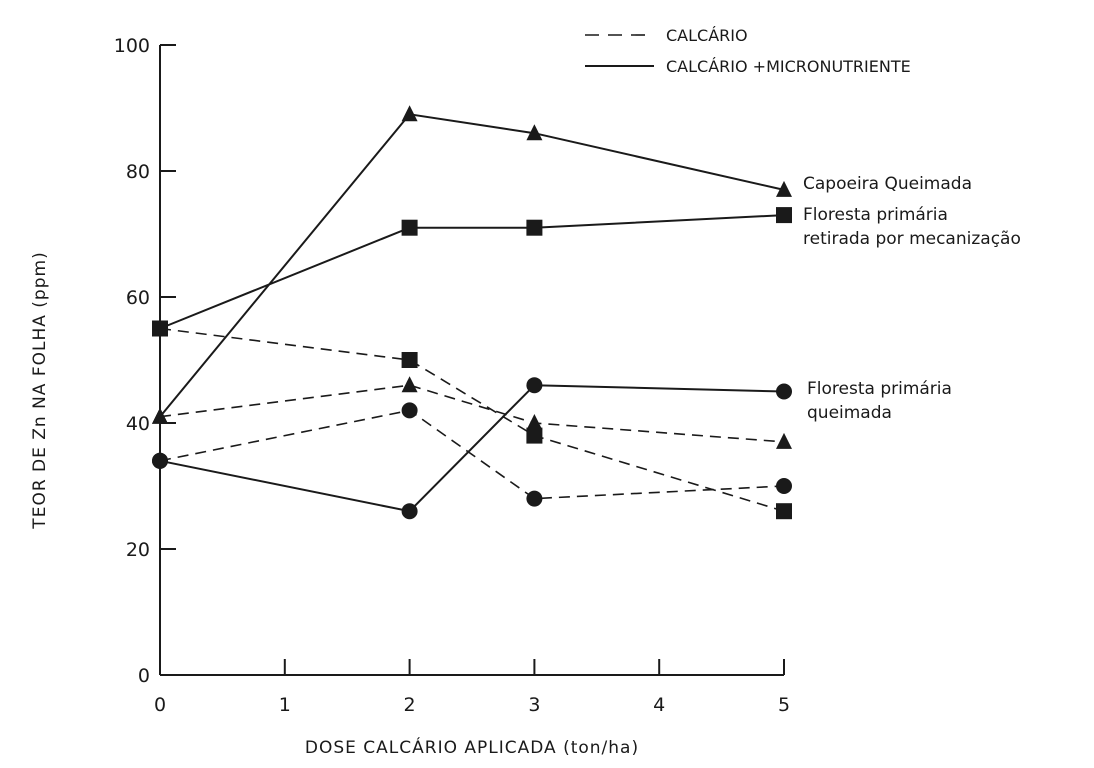 This screenshot has width=1094, height=768. Describe the element at coordinates (472, 747) in the screenshot. I see `x-axis-label: DOSE CALCÁRIO APLICADA (ton/ha)` at that location.